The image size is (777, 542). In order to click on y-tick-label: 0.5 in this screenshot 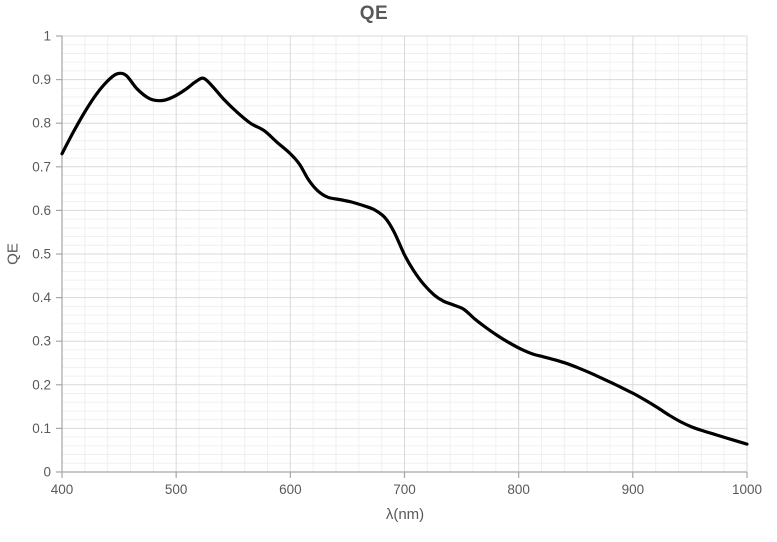, I will do `click(41, 254)`.